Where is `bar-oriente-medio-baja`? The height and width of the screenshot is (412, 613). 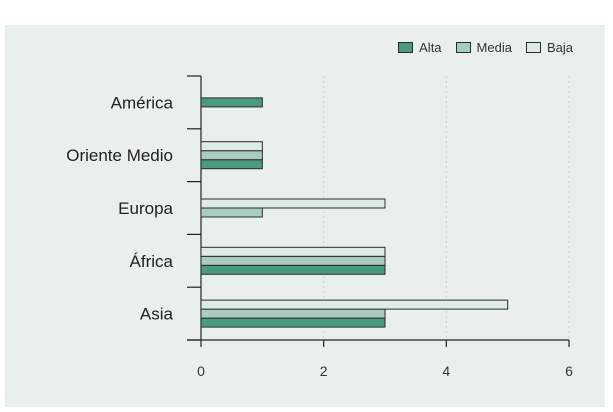 bar-oriente-medio-baja is located at coordinates (231, 146).